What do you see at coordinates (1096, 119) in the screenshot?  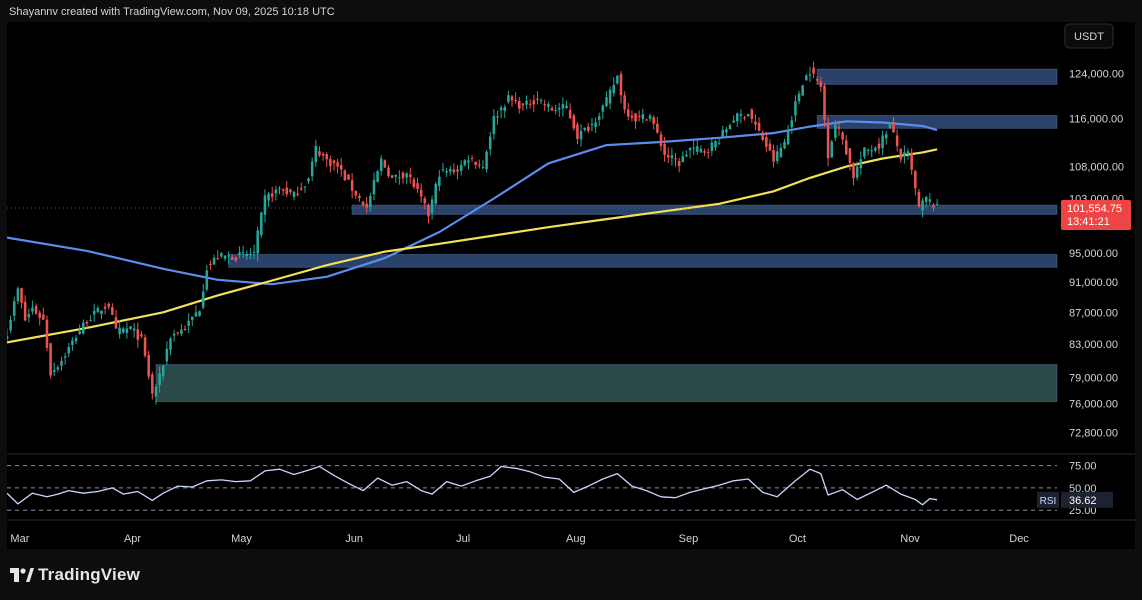 I see `price-tick-label: 116,000.00` at bounding box center [1096, 119].